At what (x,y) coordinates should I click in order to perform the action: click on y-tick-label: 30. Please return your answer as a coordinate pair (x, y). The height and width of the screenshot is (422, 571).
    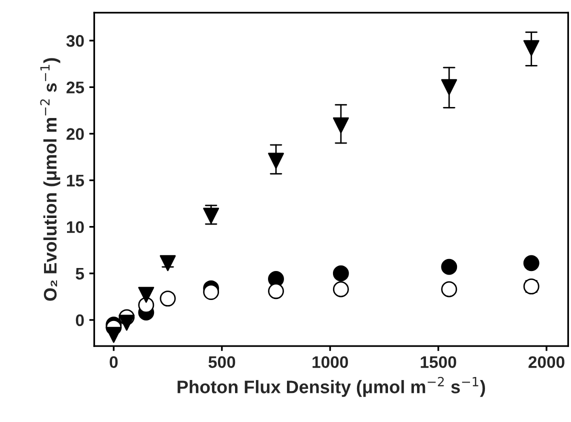
    Looking at the image, I should click on (75, 41).